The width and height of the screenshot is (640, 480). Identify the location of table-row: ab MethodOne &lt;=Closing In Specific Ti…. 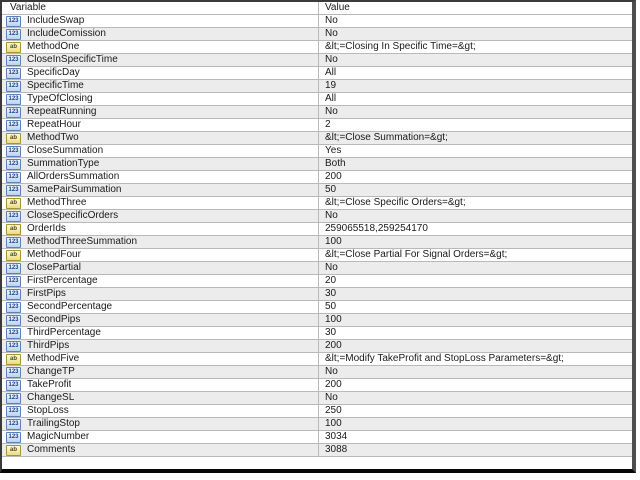
(317, 47).